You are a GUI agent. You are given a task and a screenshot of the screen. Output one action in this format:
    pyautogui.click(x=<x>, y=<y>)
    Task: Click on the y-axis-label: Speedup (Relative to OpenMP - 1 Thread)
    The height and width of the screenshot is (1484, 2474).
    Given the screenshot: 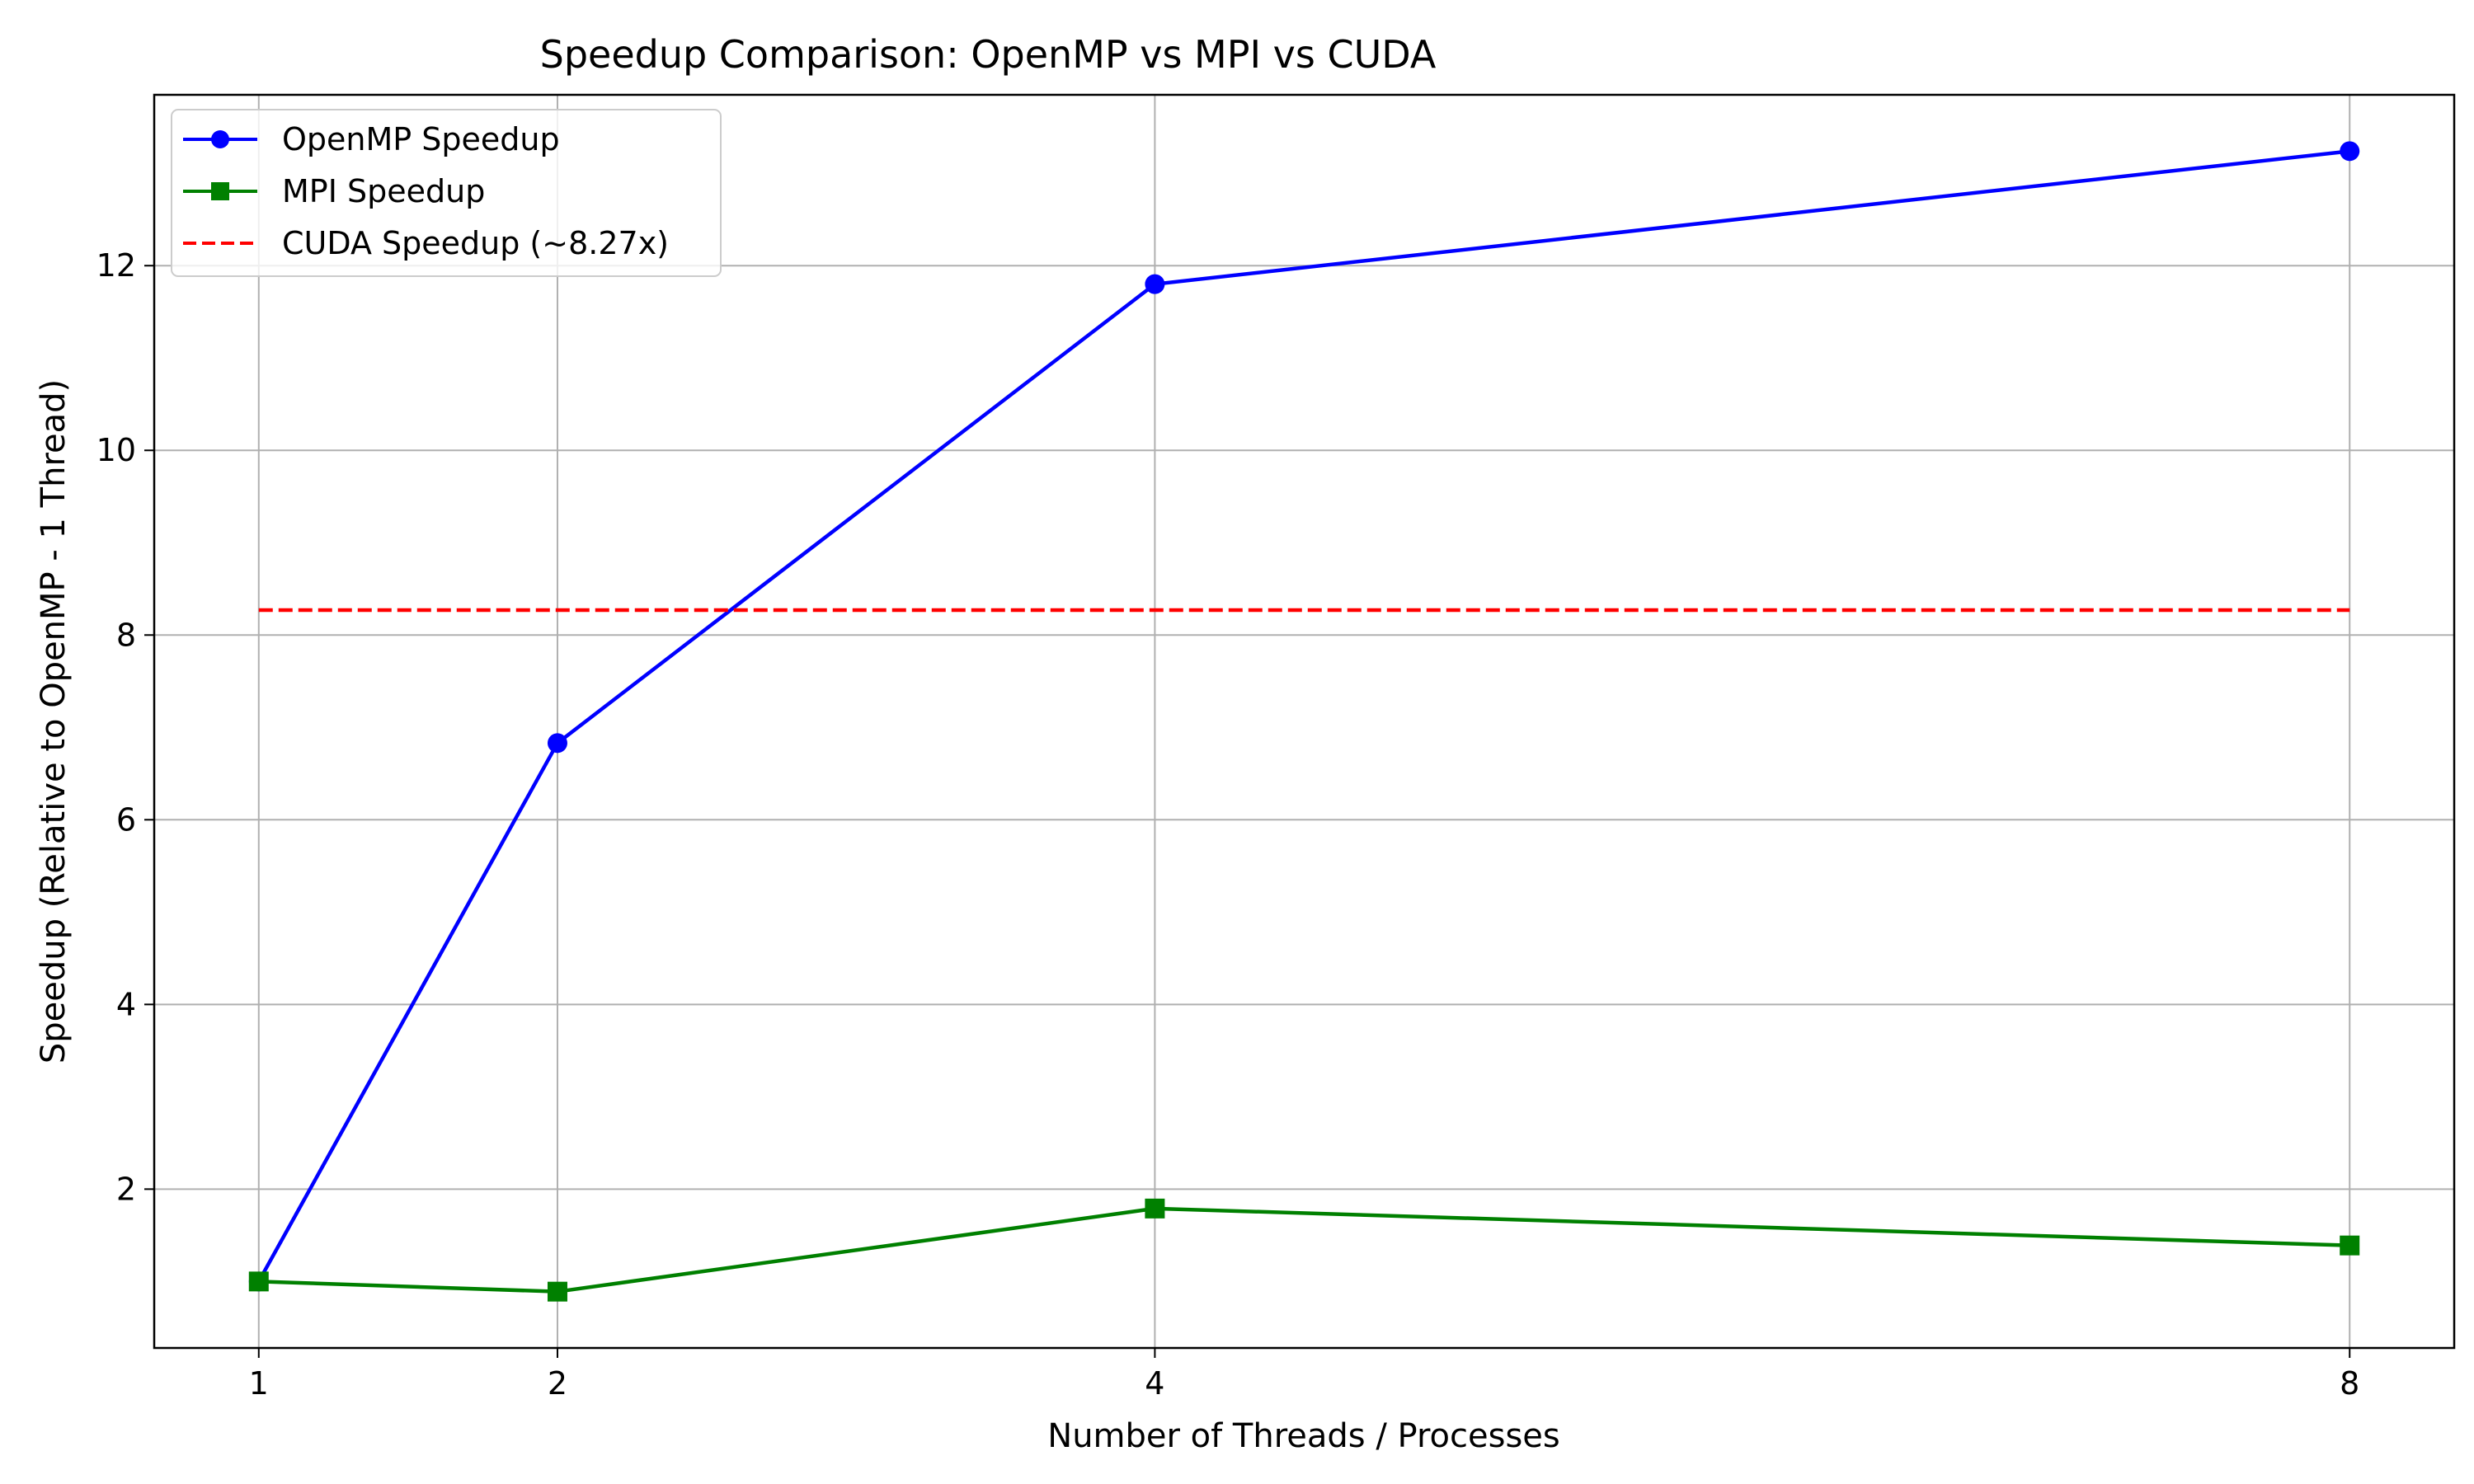 What is the action you would take?
    pyautogui.click(x=54, y=721)
    